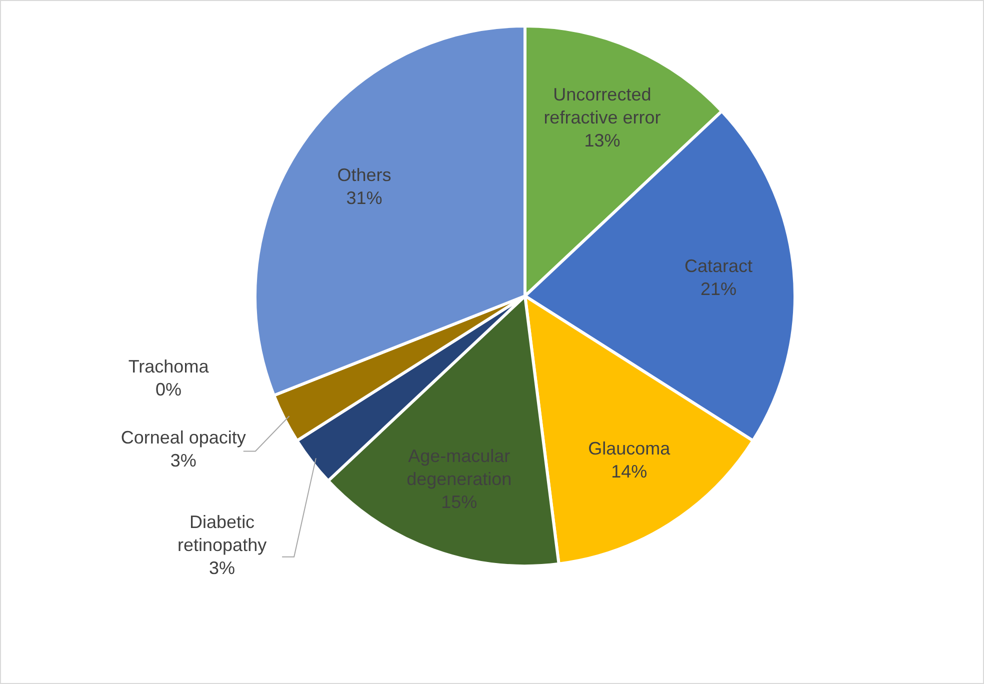 Image resolution: width=984 pixels, height=684 pixels. Describe the element at coordinates (364, 198) in the screenshot. I see `data-label: 31%` at that location.